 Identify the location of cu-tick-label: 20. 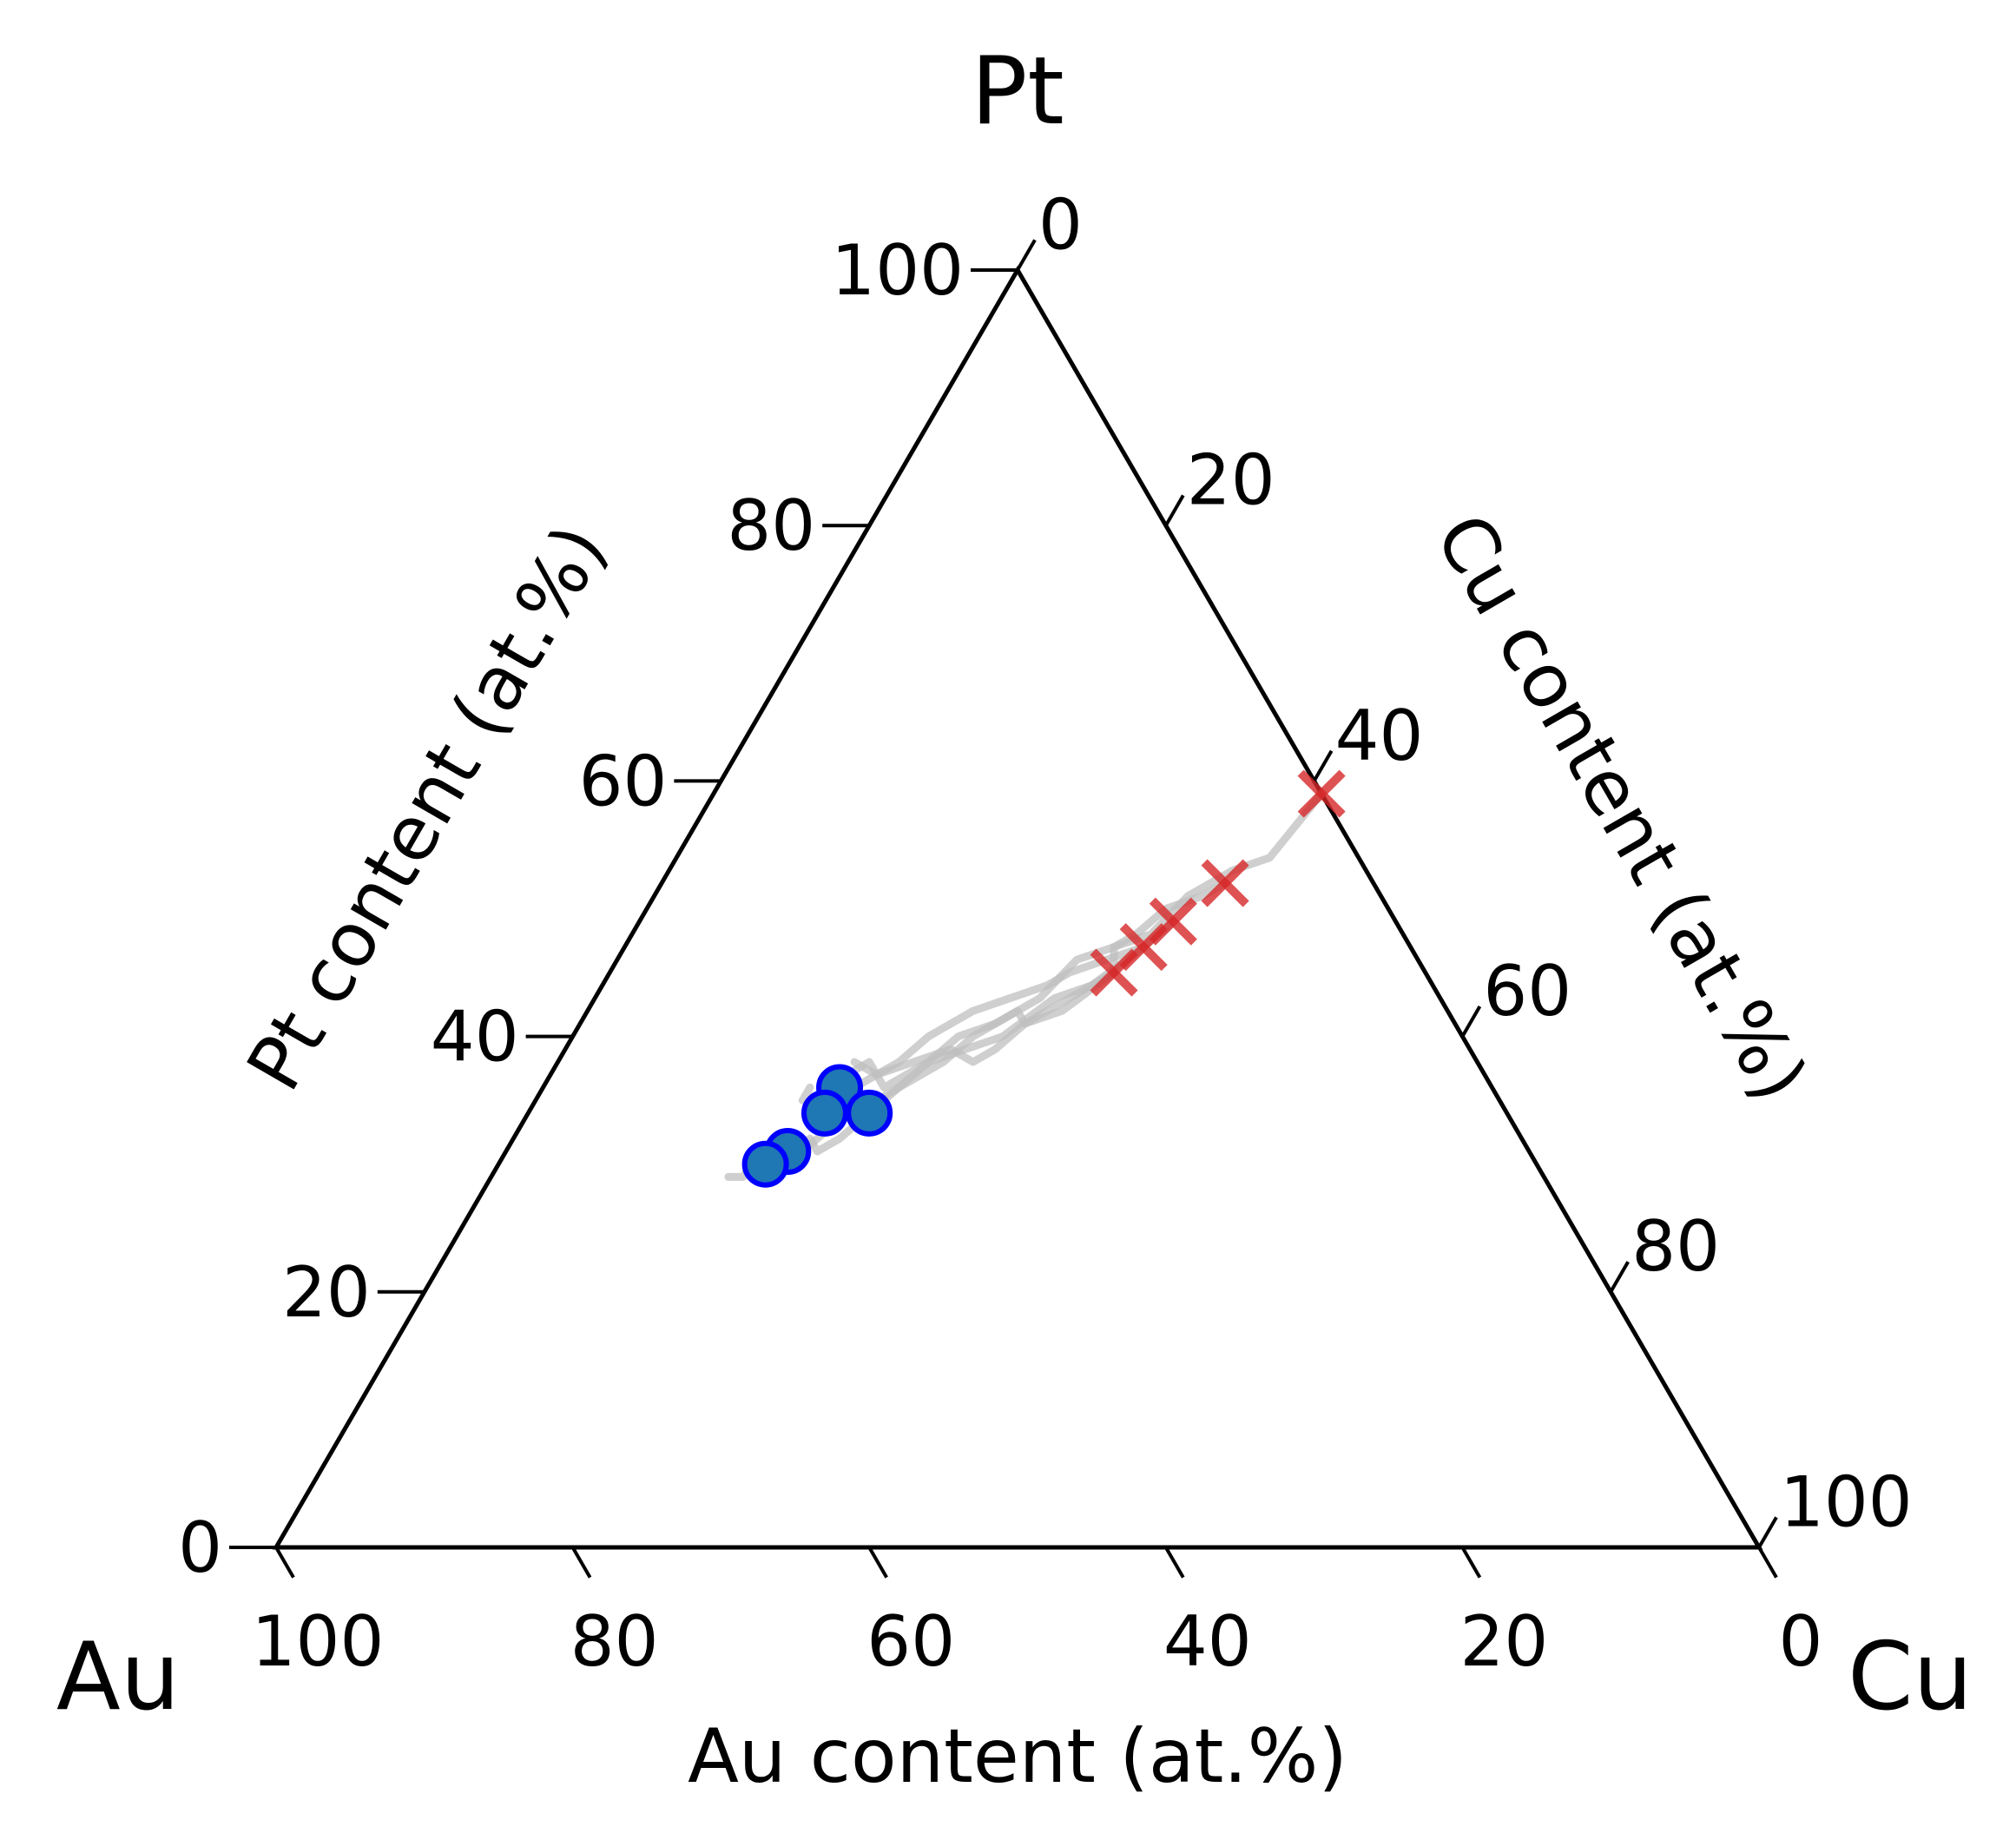
(1231, 480).